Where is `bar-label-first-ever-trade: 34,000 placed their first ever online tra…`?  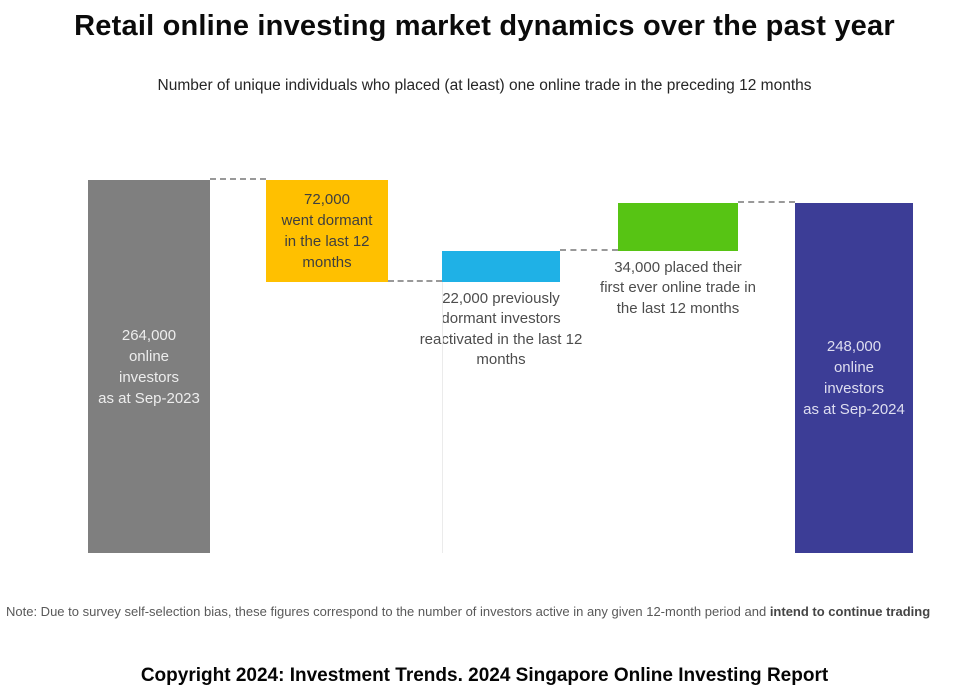 bar-label-first-ever-trade: 34,000 placed their first ever online tra… is located at coordinates (678, 289).